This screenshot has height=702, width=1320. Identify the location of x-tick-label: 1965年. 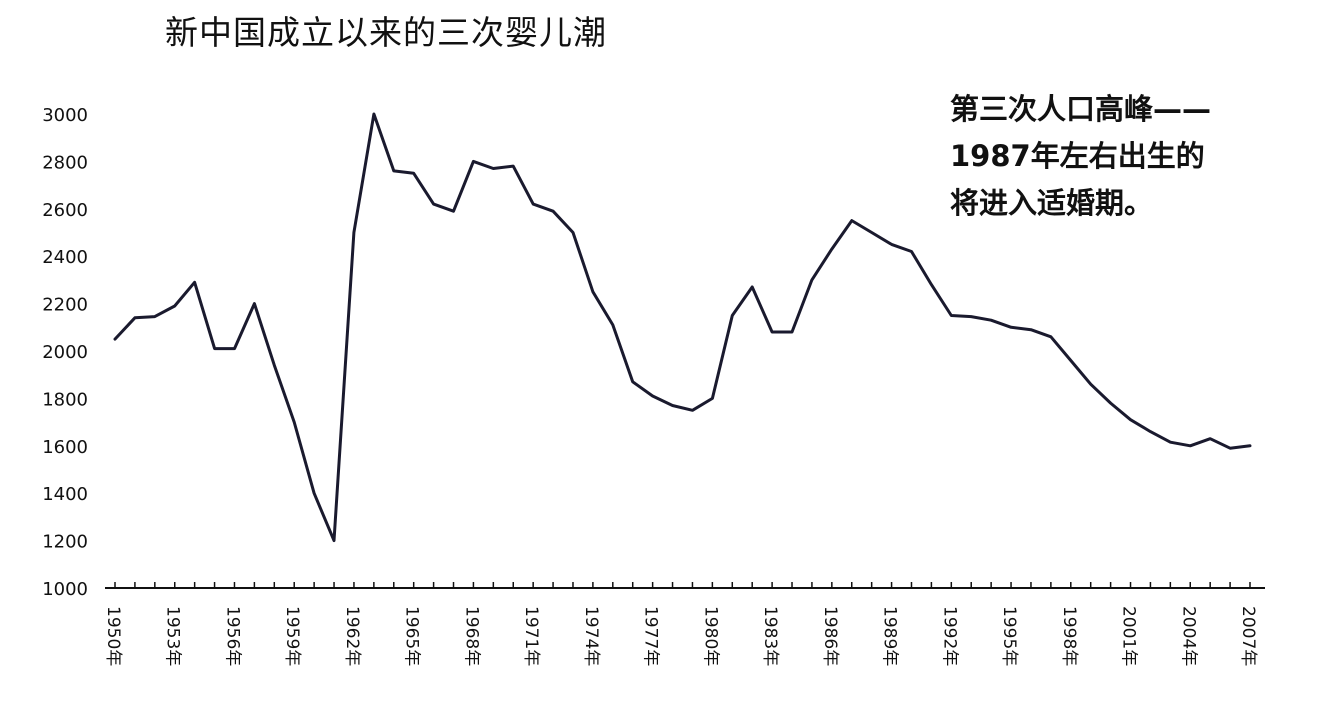
(412, 636).